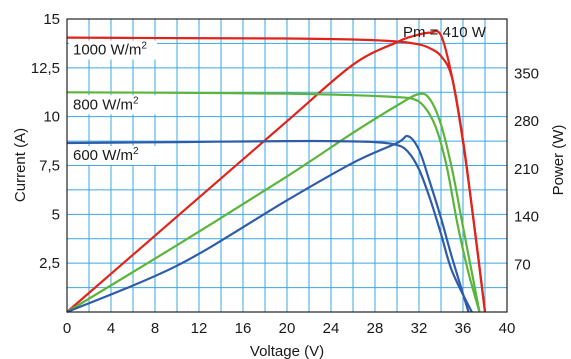 The width and height of the screenshot is (571, 359). What do you see at coordinates (51, 117) in the screenshot?
I see `y-tick-label: 10` at bounding box center [51, 117].